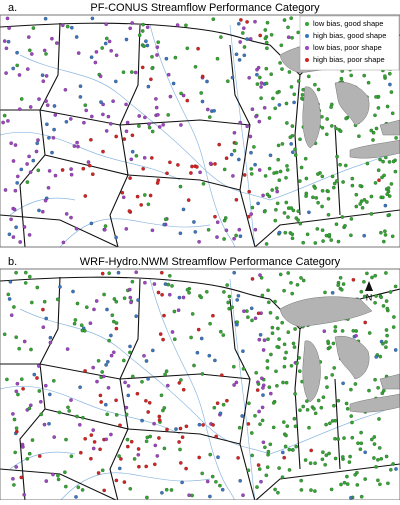  Describe the element at coordinates (12, 8) in the screenshot. I see `panel-label: a.` at that location.